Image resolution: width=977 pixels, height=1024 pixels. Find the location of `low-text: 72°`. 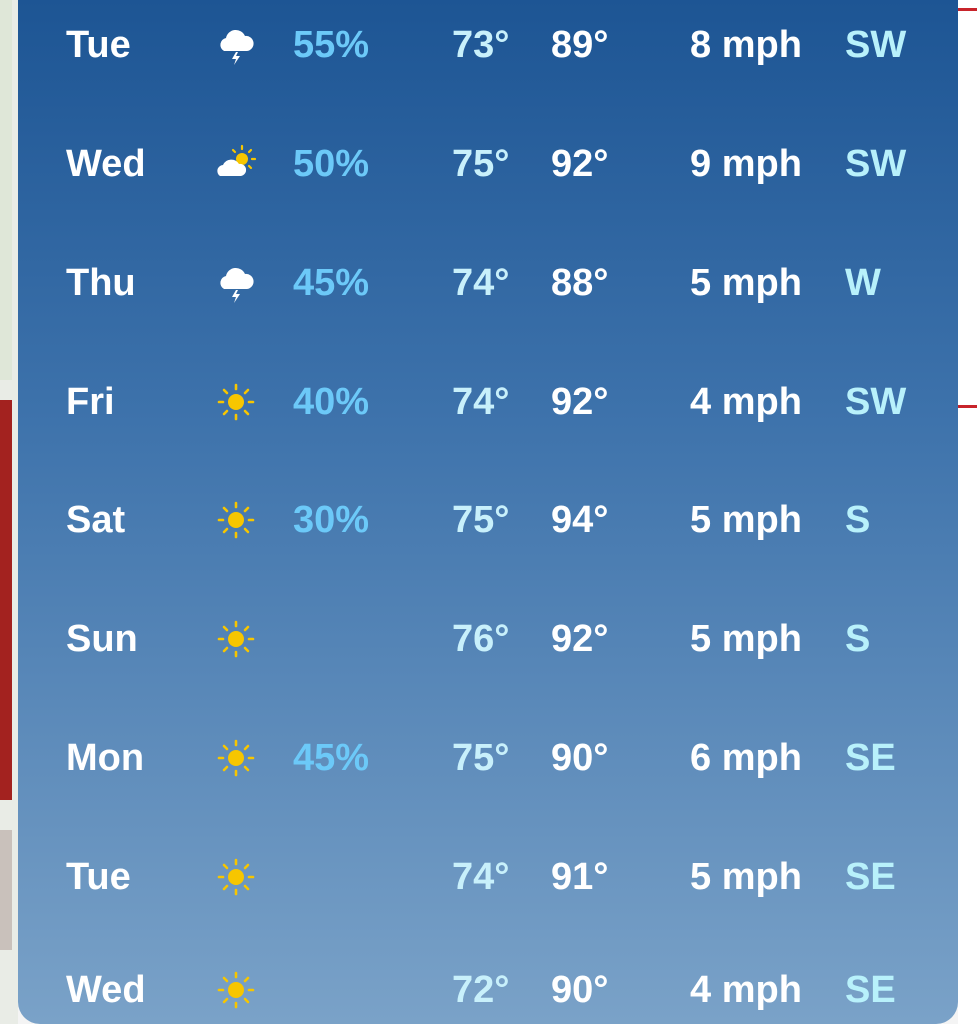

low-text: 72° is located at coordinates (481, 990).